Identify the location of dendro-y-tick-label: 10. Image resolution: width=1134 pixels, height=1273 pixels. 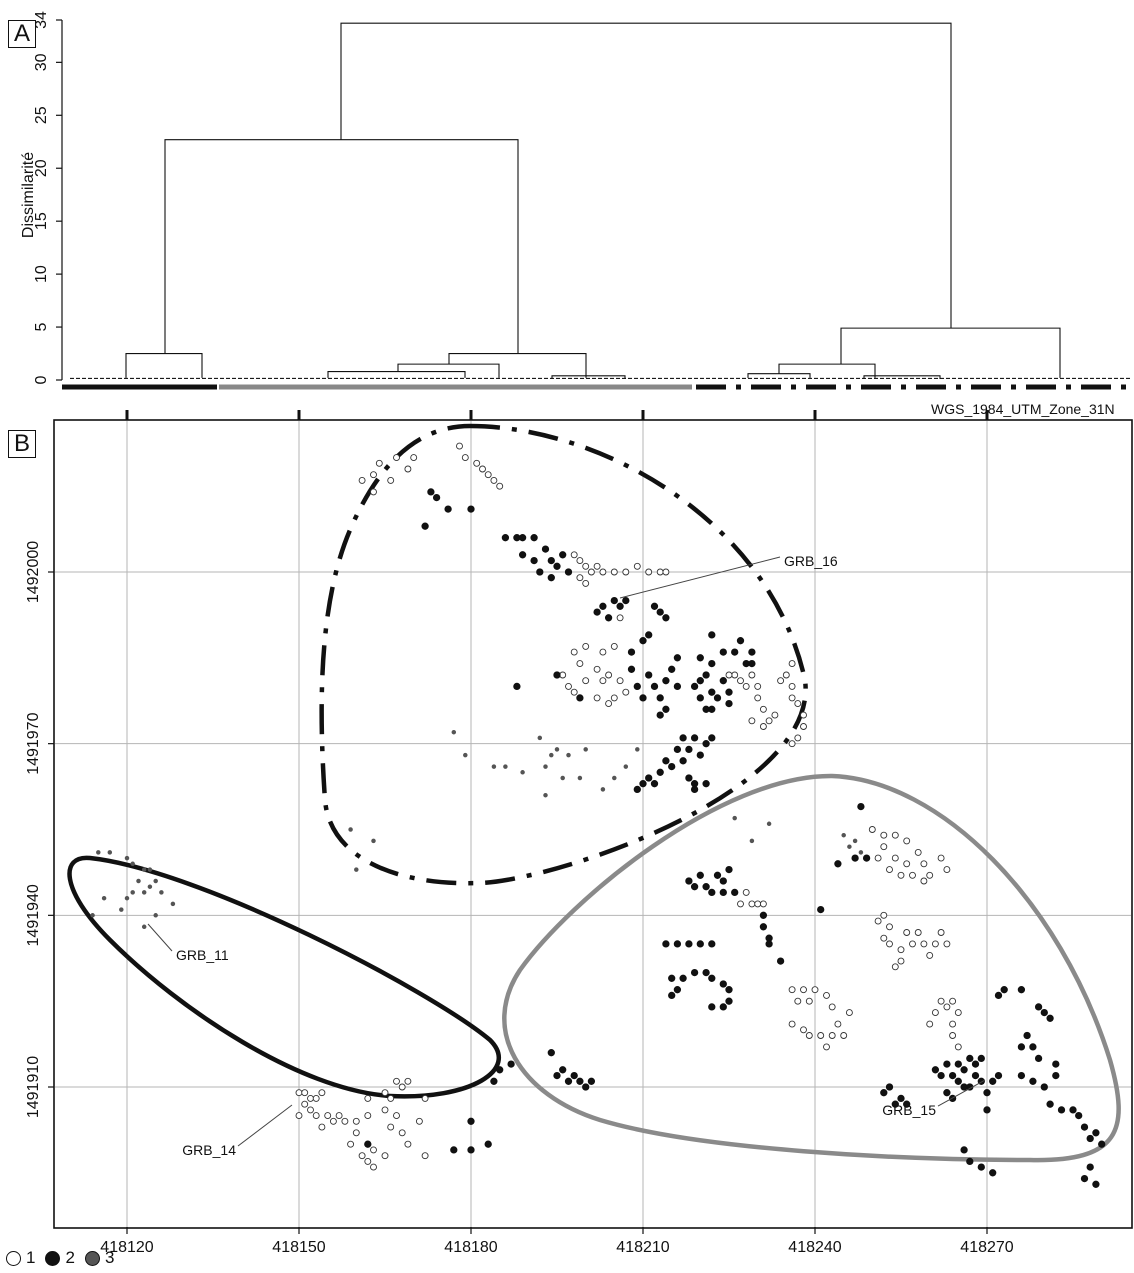
(41, 274).